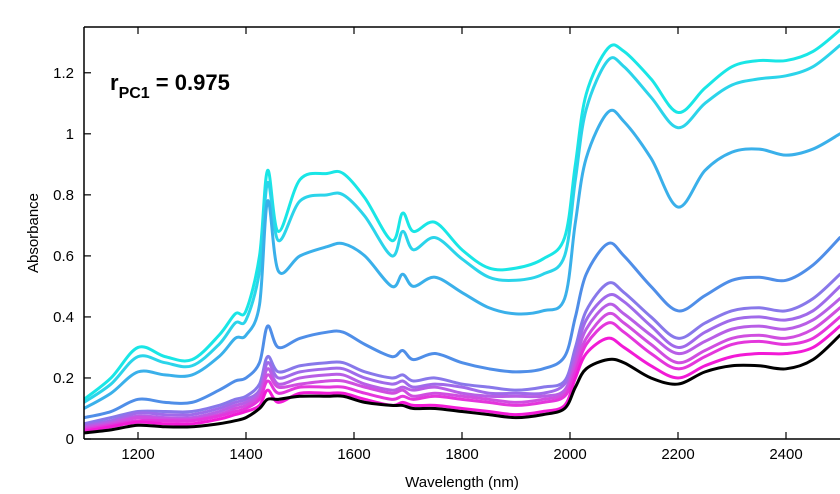 Image resolution: width=840 pixels, height=494 pixels. Describe the element at coordinates (114, 82) in the screenshot. I see `annotation-base: r` at that location.